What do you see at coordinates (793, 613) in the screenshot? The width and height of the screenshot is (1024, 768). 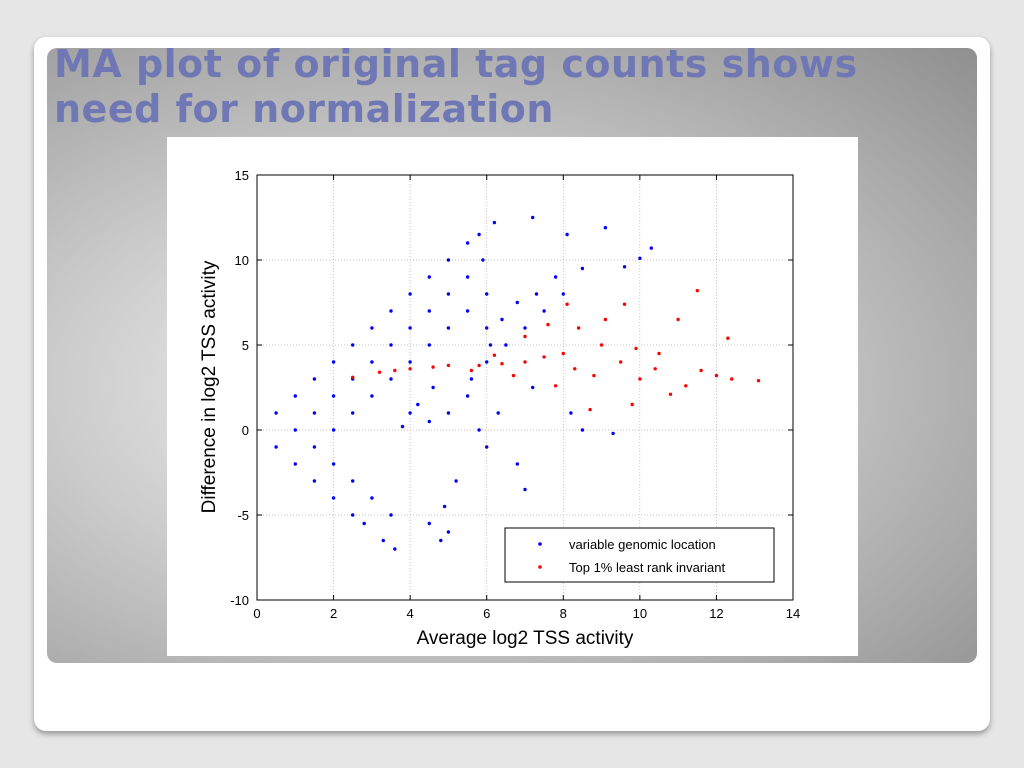 I see `x-tick-label: 14` at bounding box center [793, 613].